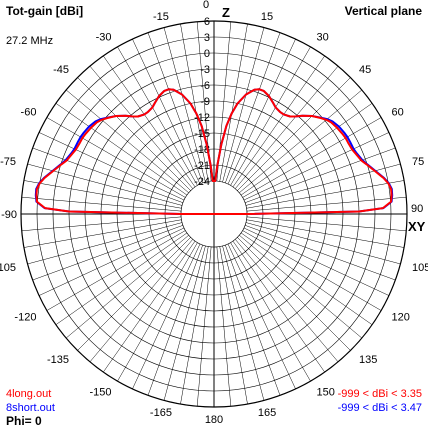  What do you see at coordinates (202, 134) in the screenshot?
I see `radial-tick-label: -15` at bounding box center [202, 134].